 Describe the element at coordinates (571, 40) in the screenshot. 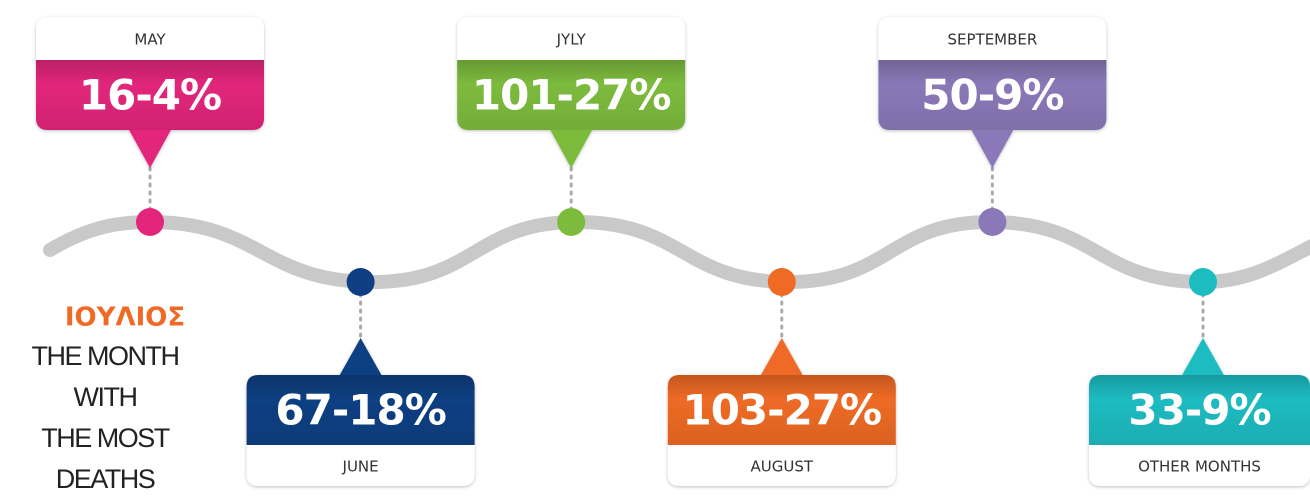

I see `month-label: JYLY` at that location.